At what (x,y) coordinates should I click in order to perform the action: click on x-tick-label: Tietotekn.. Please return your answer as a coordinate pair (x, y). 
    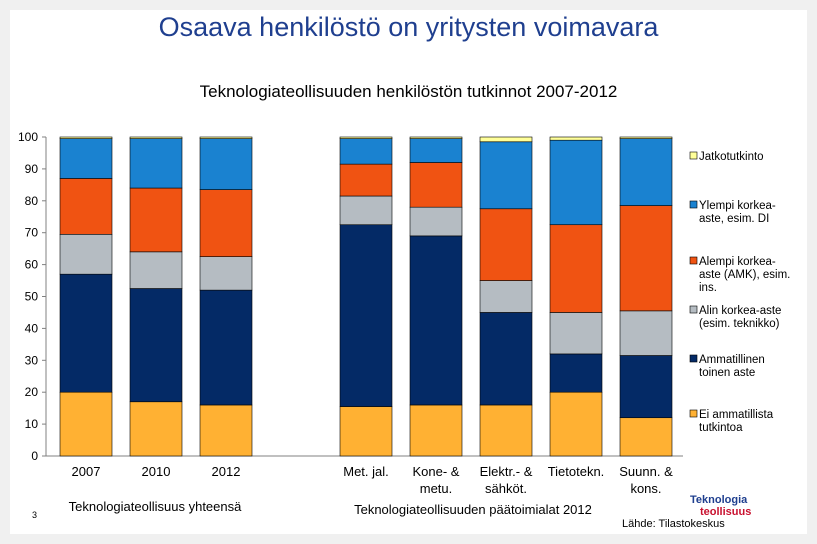
    Looking at the image, I should click on (576, 471).